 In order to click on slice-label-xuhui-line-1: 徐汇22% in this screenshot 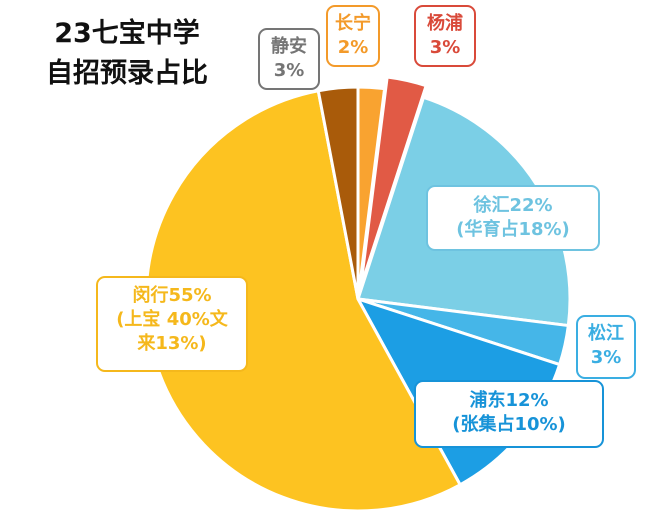, I will do `click(513, 205)`.